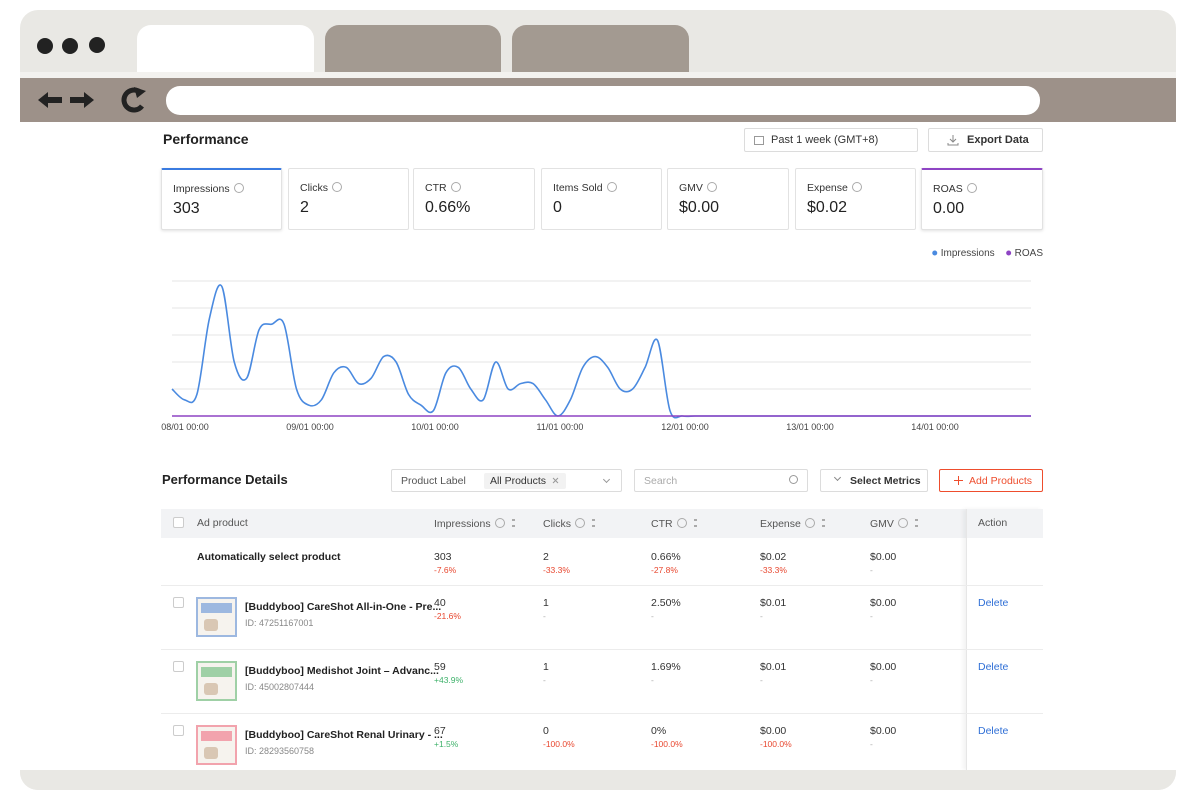  I want to click on column-header: Impressions, so click(469, 524).